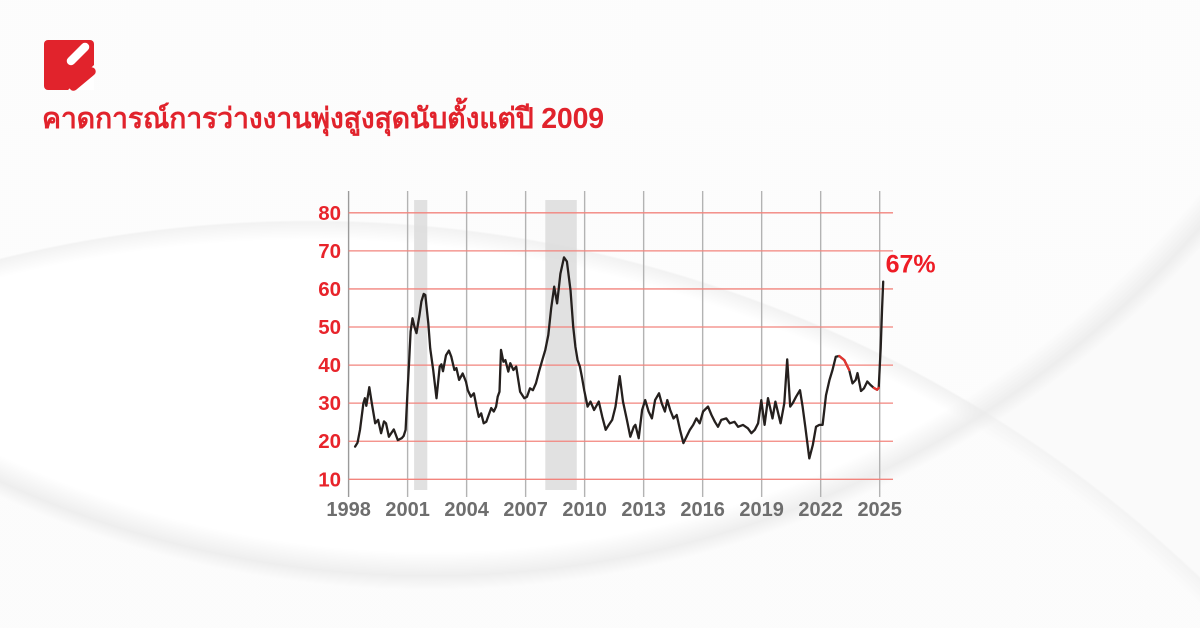 The width and height of the screenshot is (1200, 633). What do you see at coordinates (702, 510) in the screenshot?
I see `x-tick-label: 2016` at bounding box center [702, 510].